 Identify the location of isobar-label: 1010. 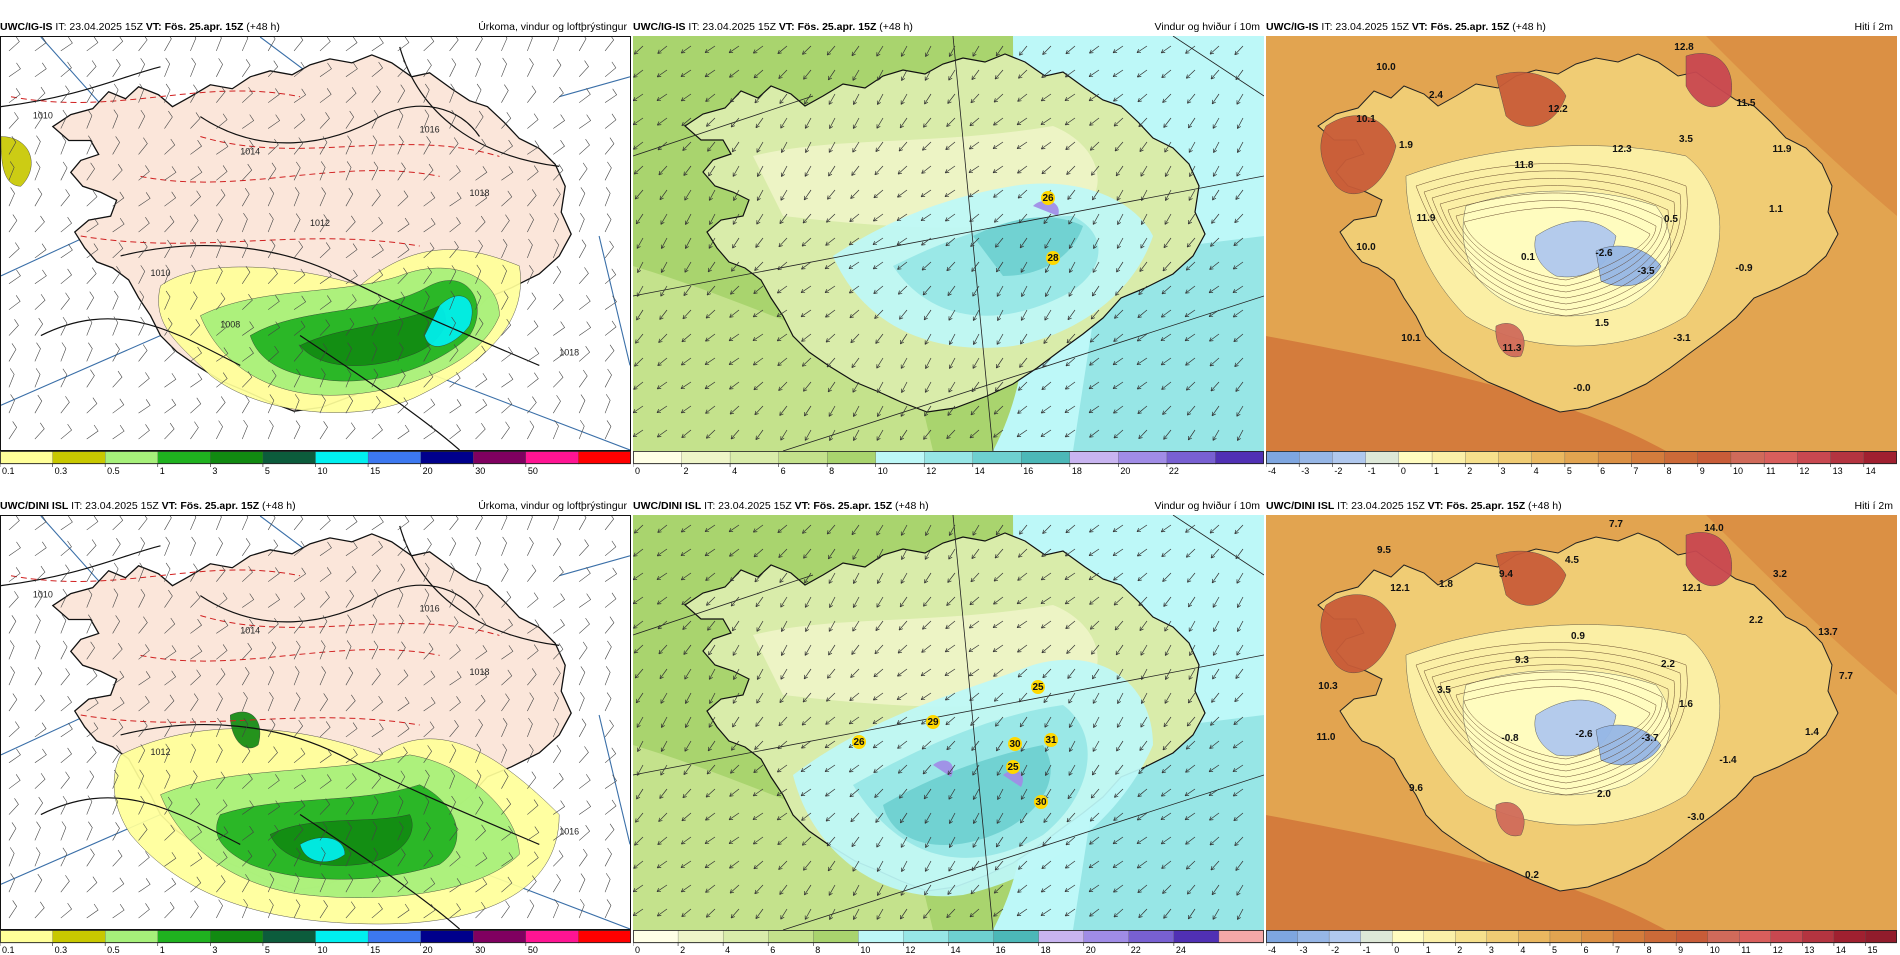
(43, 595).